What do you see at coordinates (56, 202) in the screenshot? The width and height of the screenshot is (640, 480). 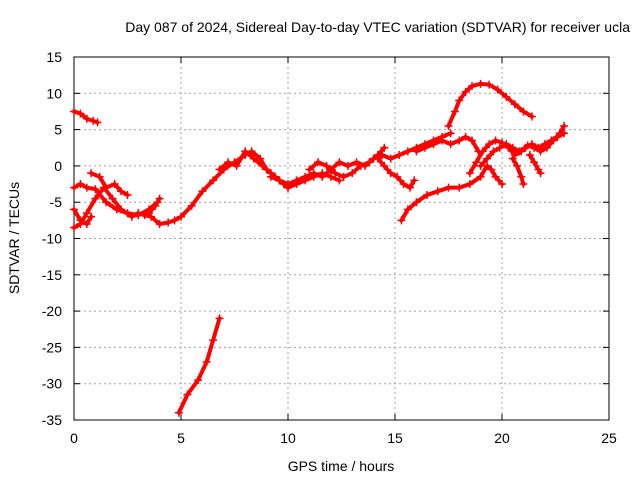 I see `y-tick-label: -5` at bounding box center [56, 202].